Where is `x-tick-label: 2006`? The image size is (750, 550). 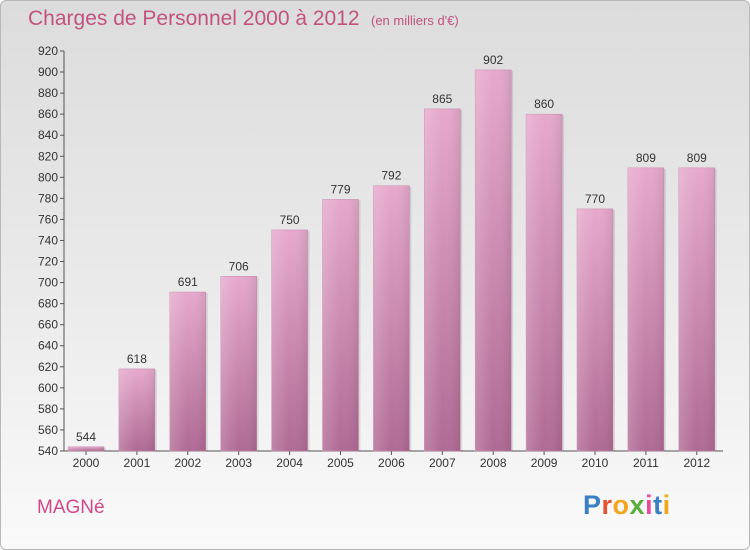
x-tick-label: 2006 is located at coordinates (391, 463).